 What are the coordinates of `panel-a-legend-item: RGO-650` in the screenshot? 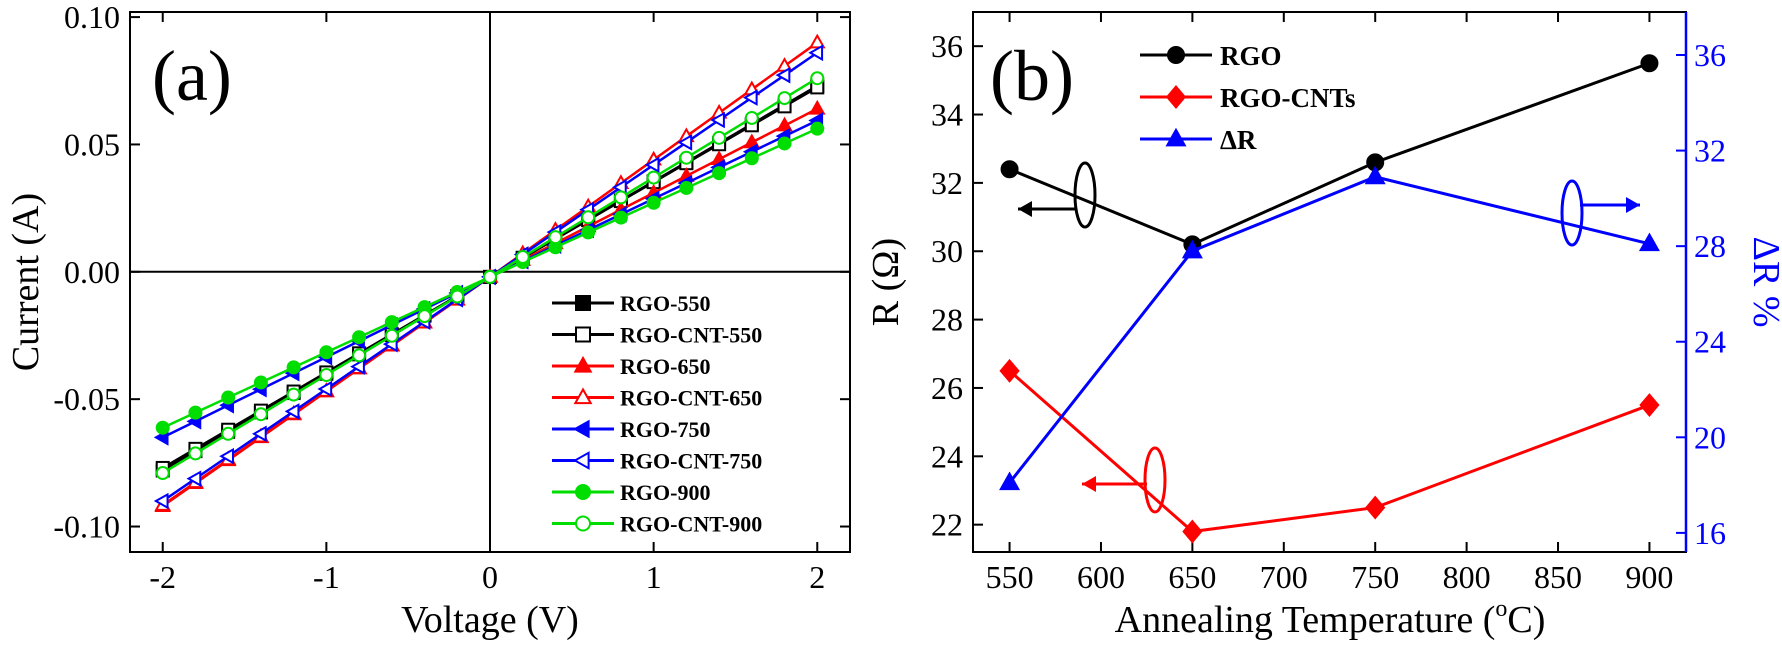 It's located at (631, 366).